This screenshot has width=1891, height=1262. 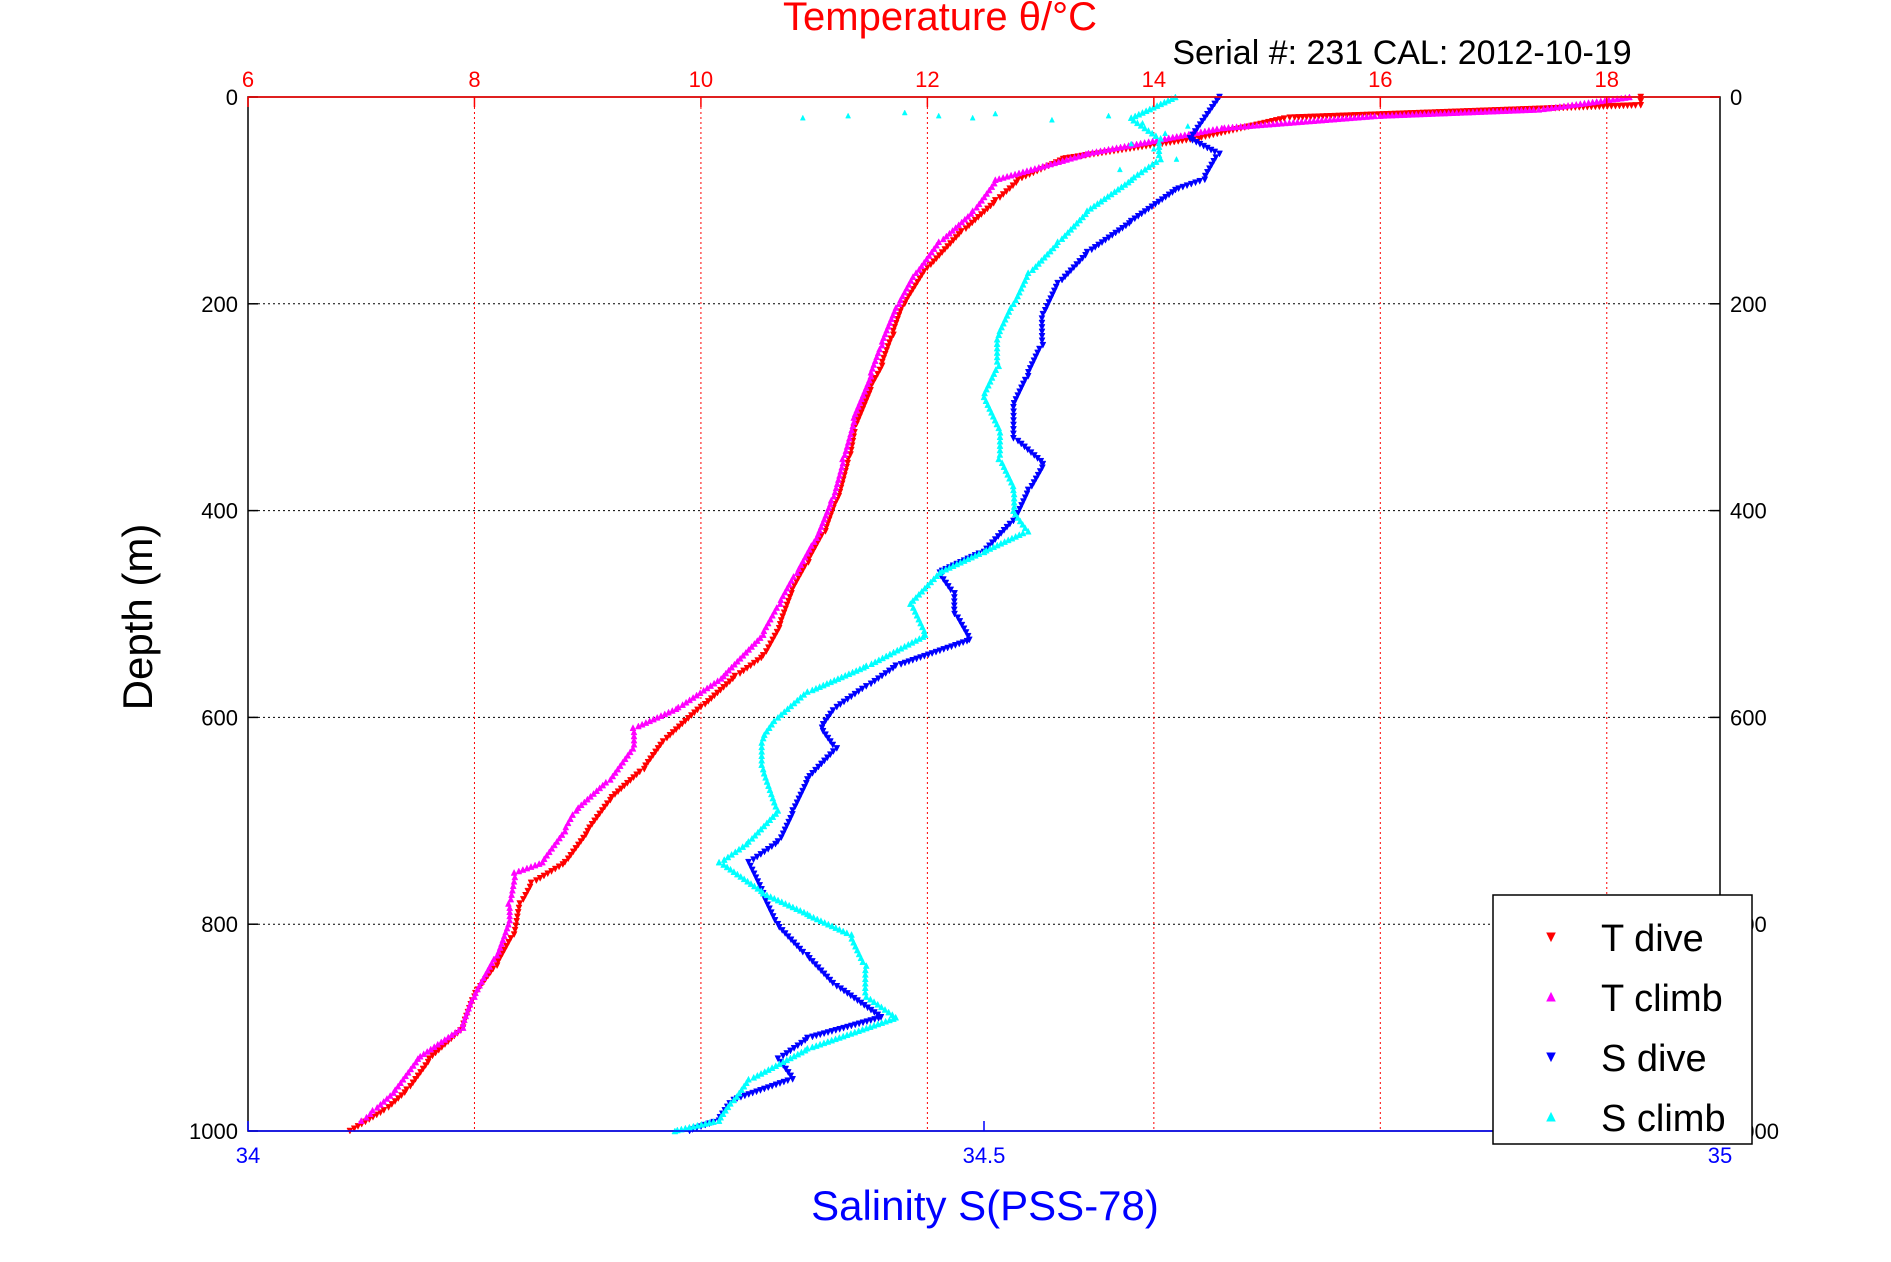 What do you see at coordinates (1551, 1116) in the screenshot?
I see `legend-marker` at bounding box center [1551, 1116].